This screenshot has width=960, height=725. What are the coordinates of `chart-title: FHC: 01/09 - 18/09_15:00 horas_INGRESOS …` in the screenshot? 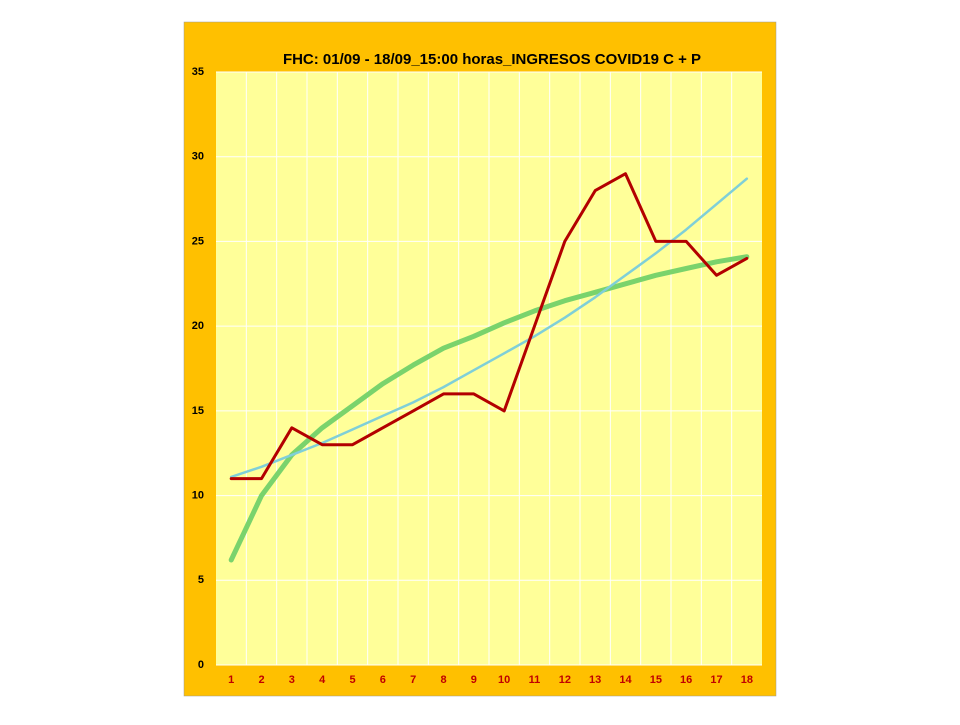 It's located at (492, 59).